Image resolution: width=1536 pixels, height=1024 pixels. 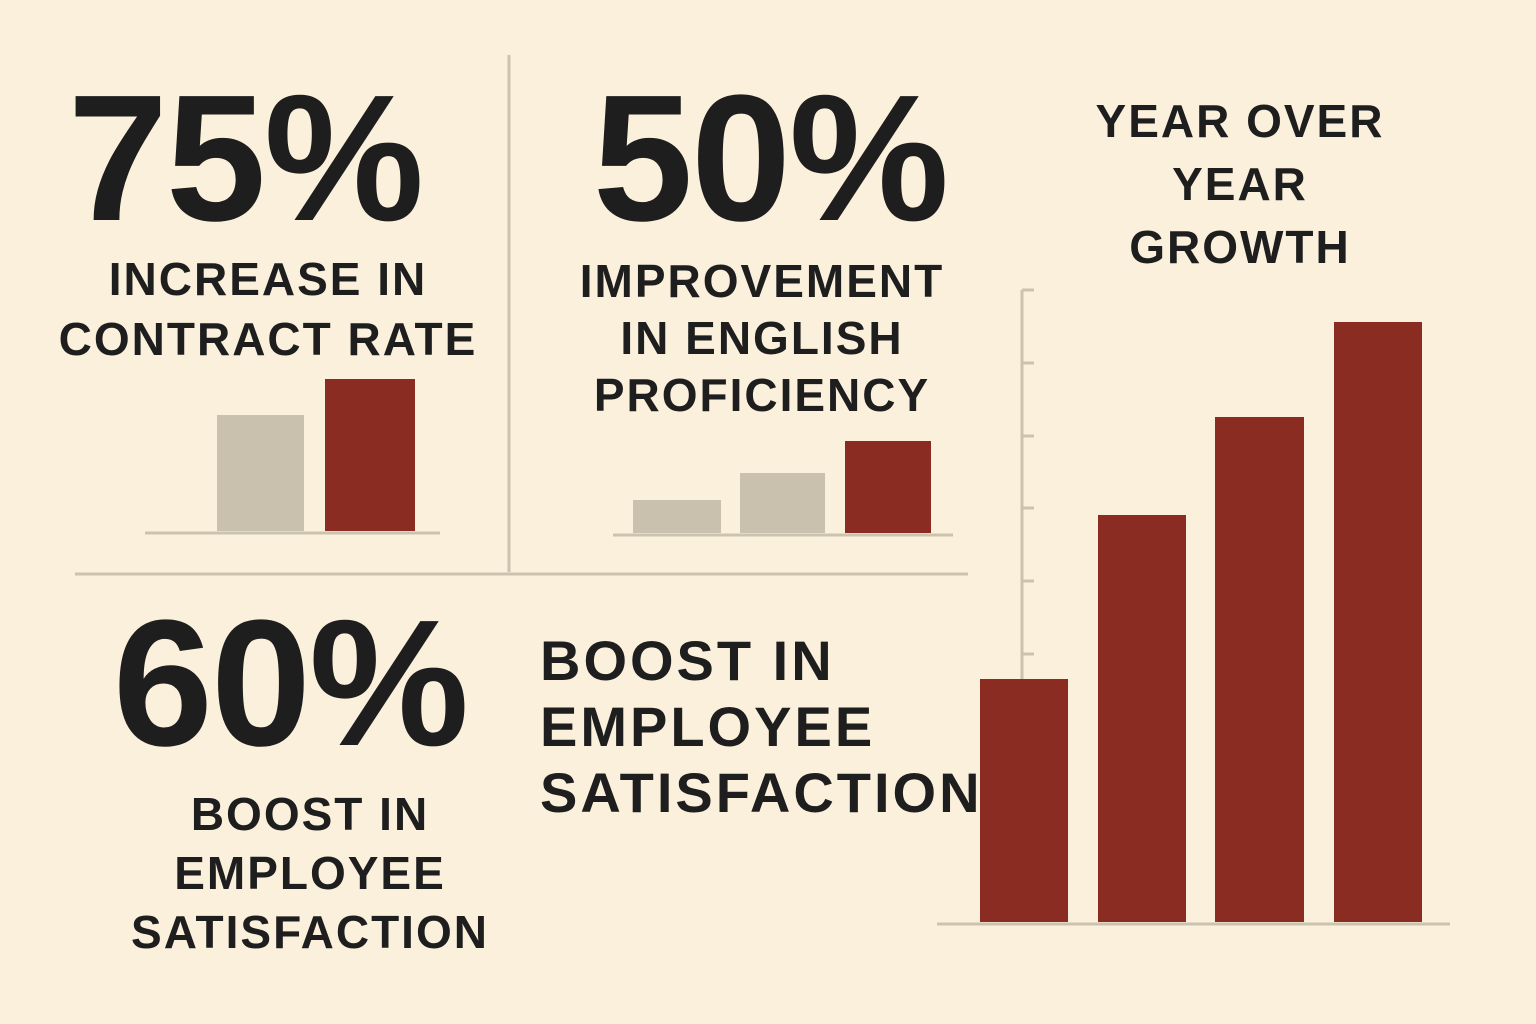 What do you see at coordinates (770, 158) in the screenshot?
I see `stat-value: 50%` at bounding box center [770, 158].